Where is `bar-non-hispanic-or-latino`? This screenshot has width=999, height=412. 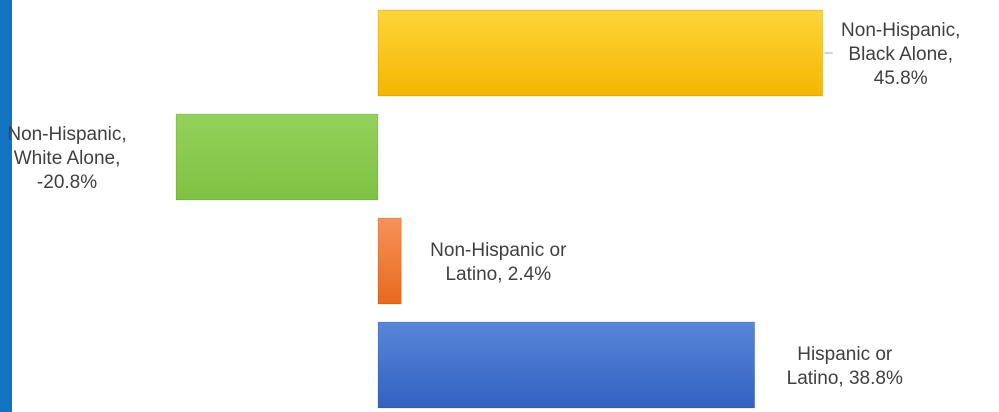
bar-non-hispanic-or-latino is located at coordinates (389, 261).